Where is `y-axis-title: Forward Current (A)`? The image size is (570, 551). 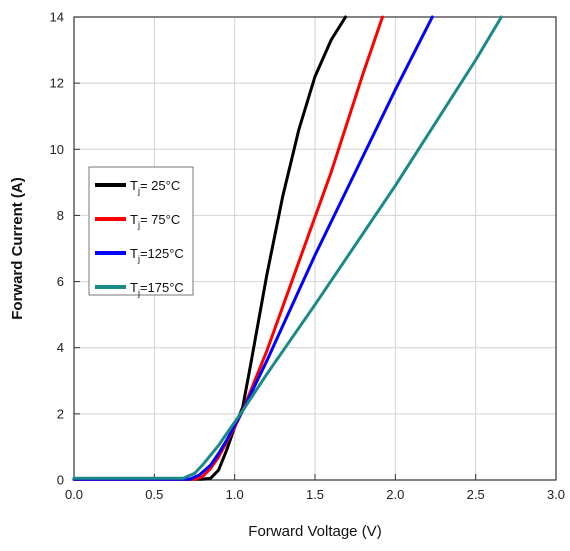 y-axis-title: Forward Current (A) is located at coordinates (17, 248).